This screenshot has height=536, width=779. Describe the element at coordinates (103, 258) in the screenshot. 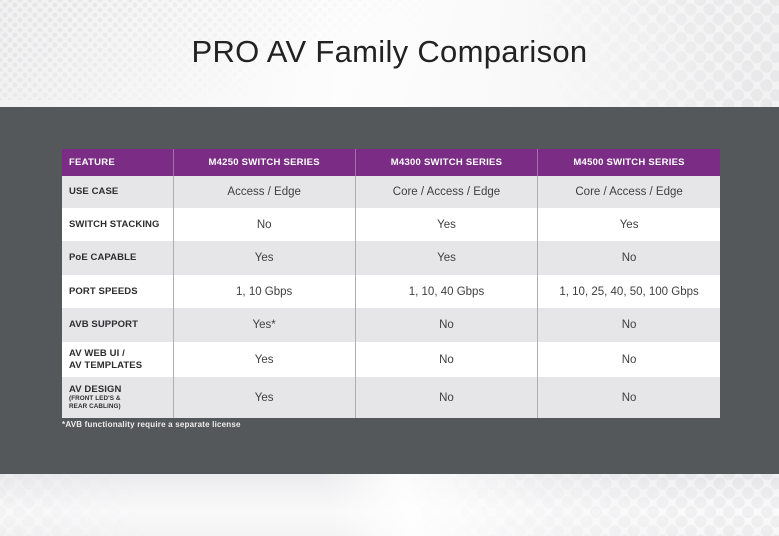

I see `feature-label: PoE CAPABLE` at that location.